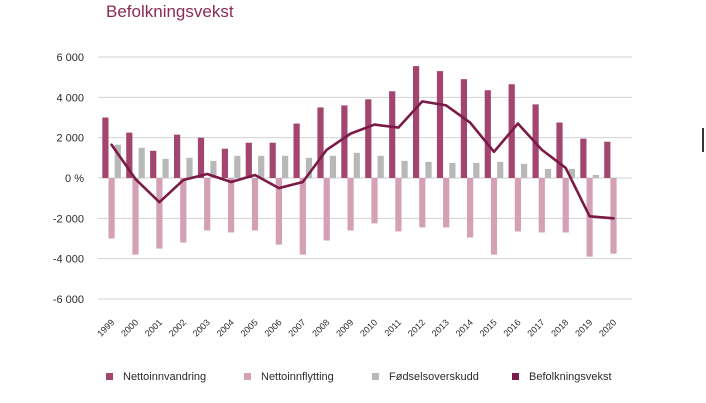 The width and height of the screenshot is (706, 403). Describe the element at coordinates (70, 98) in the screenshot. I see `y-tick-label: 4 000` at that location.